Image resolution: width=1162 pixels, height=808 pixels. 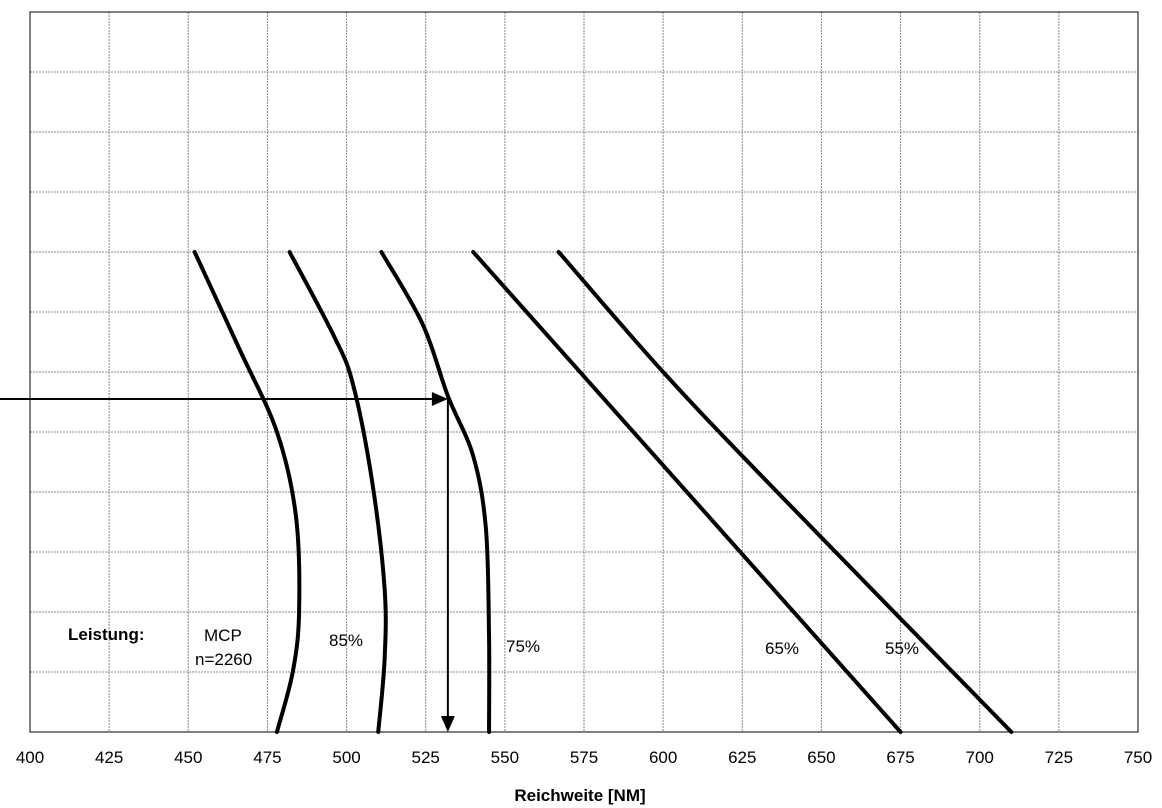 What do you see at coordinates (579, 795) in the screenshot?
I see `x-axis-label: Reichweite [NM]` at bounding box center [579, 795].